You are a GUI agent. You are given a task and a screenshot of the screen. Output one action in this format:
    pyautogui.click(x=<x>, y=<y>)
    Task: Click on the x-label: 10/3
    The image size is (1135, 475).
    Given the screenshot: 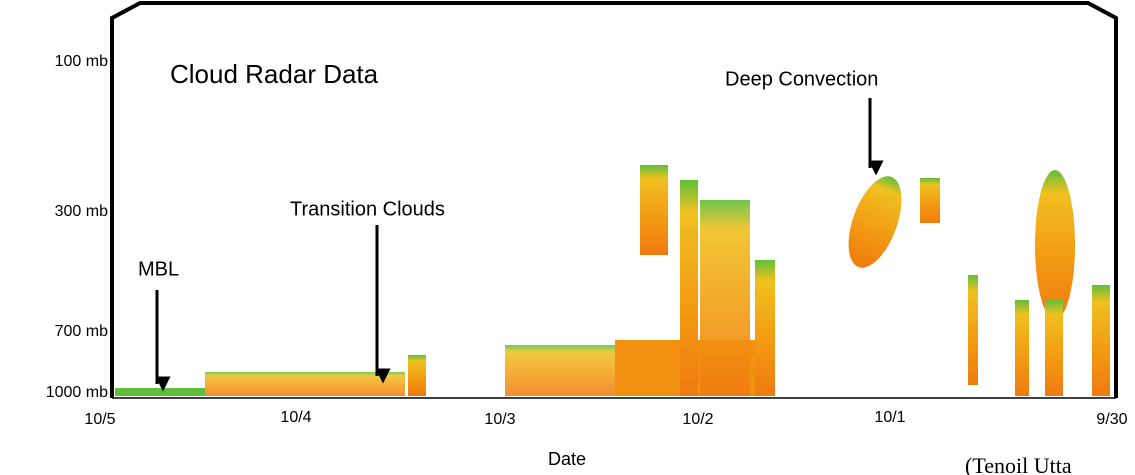 What is the action you would take?
    pyautogui.click(x=499, y=419)
    